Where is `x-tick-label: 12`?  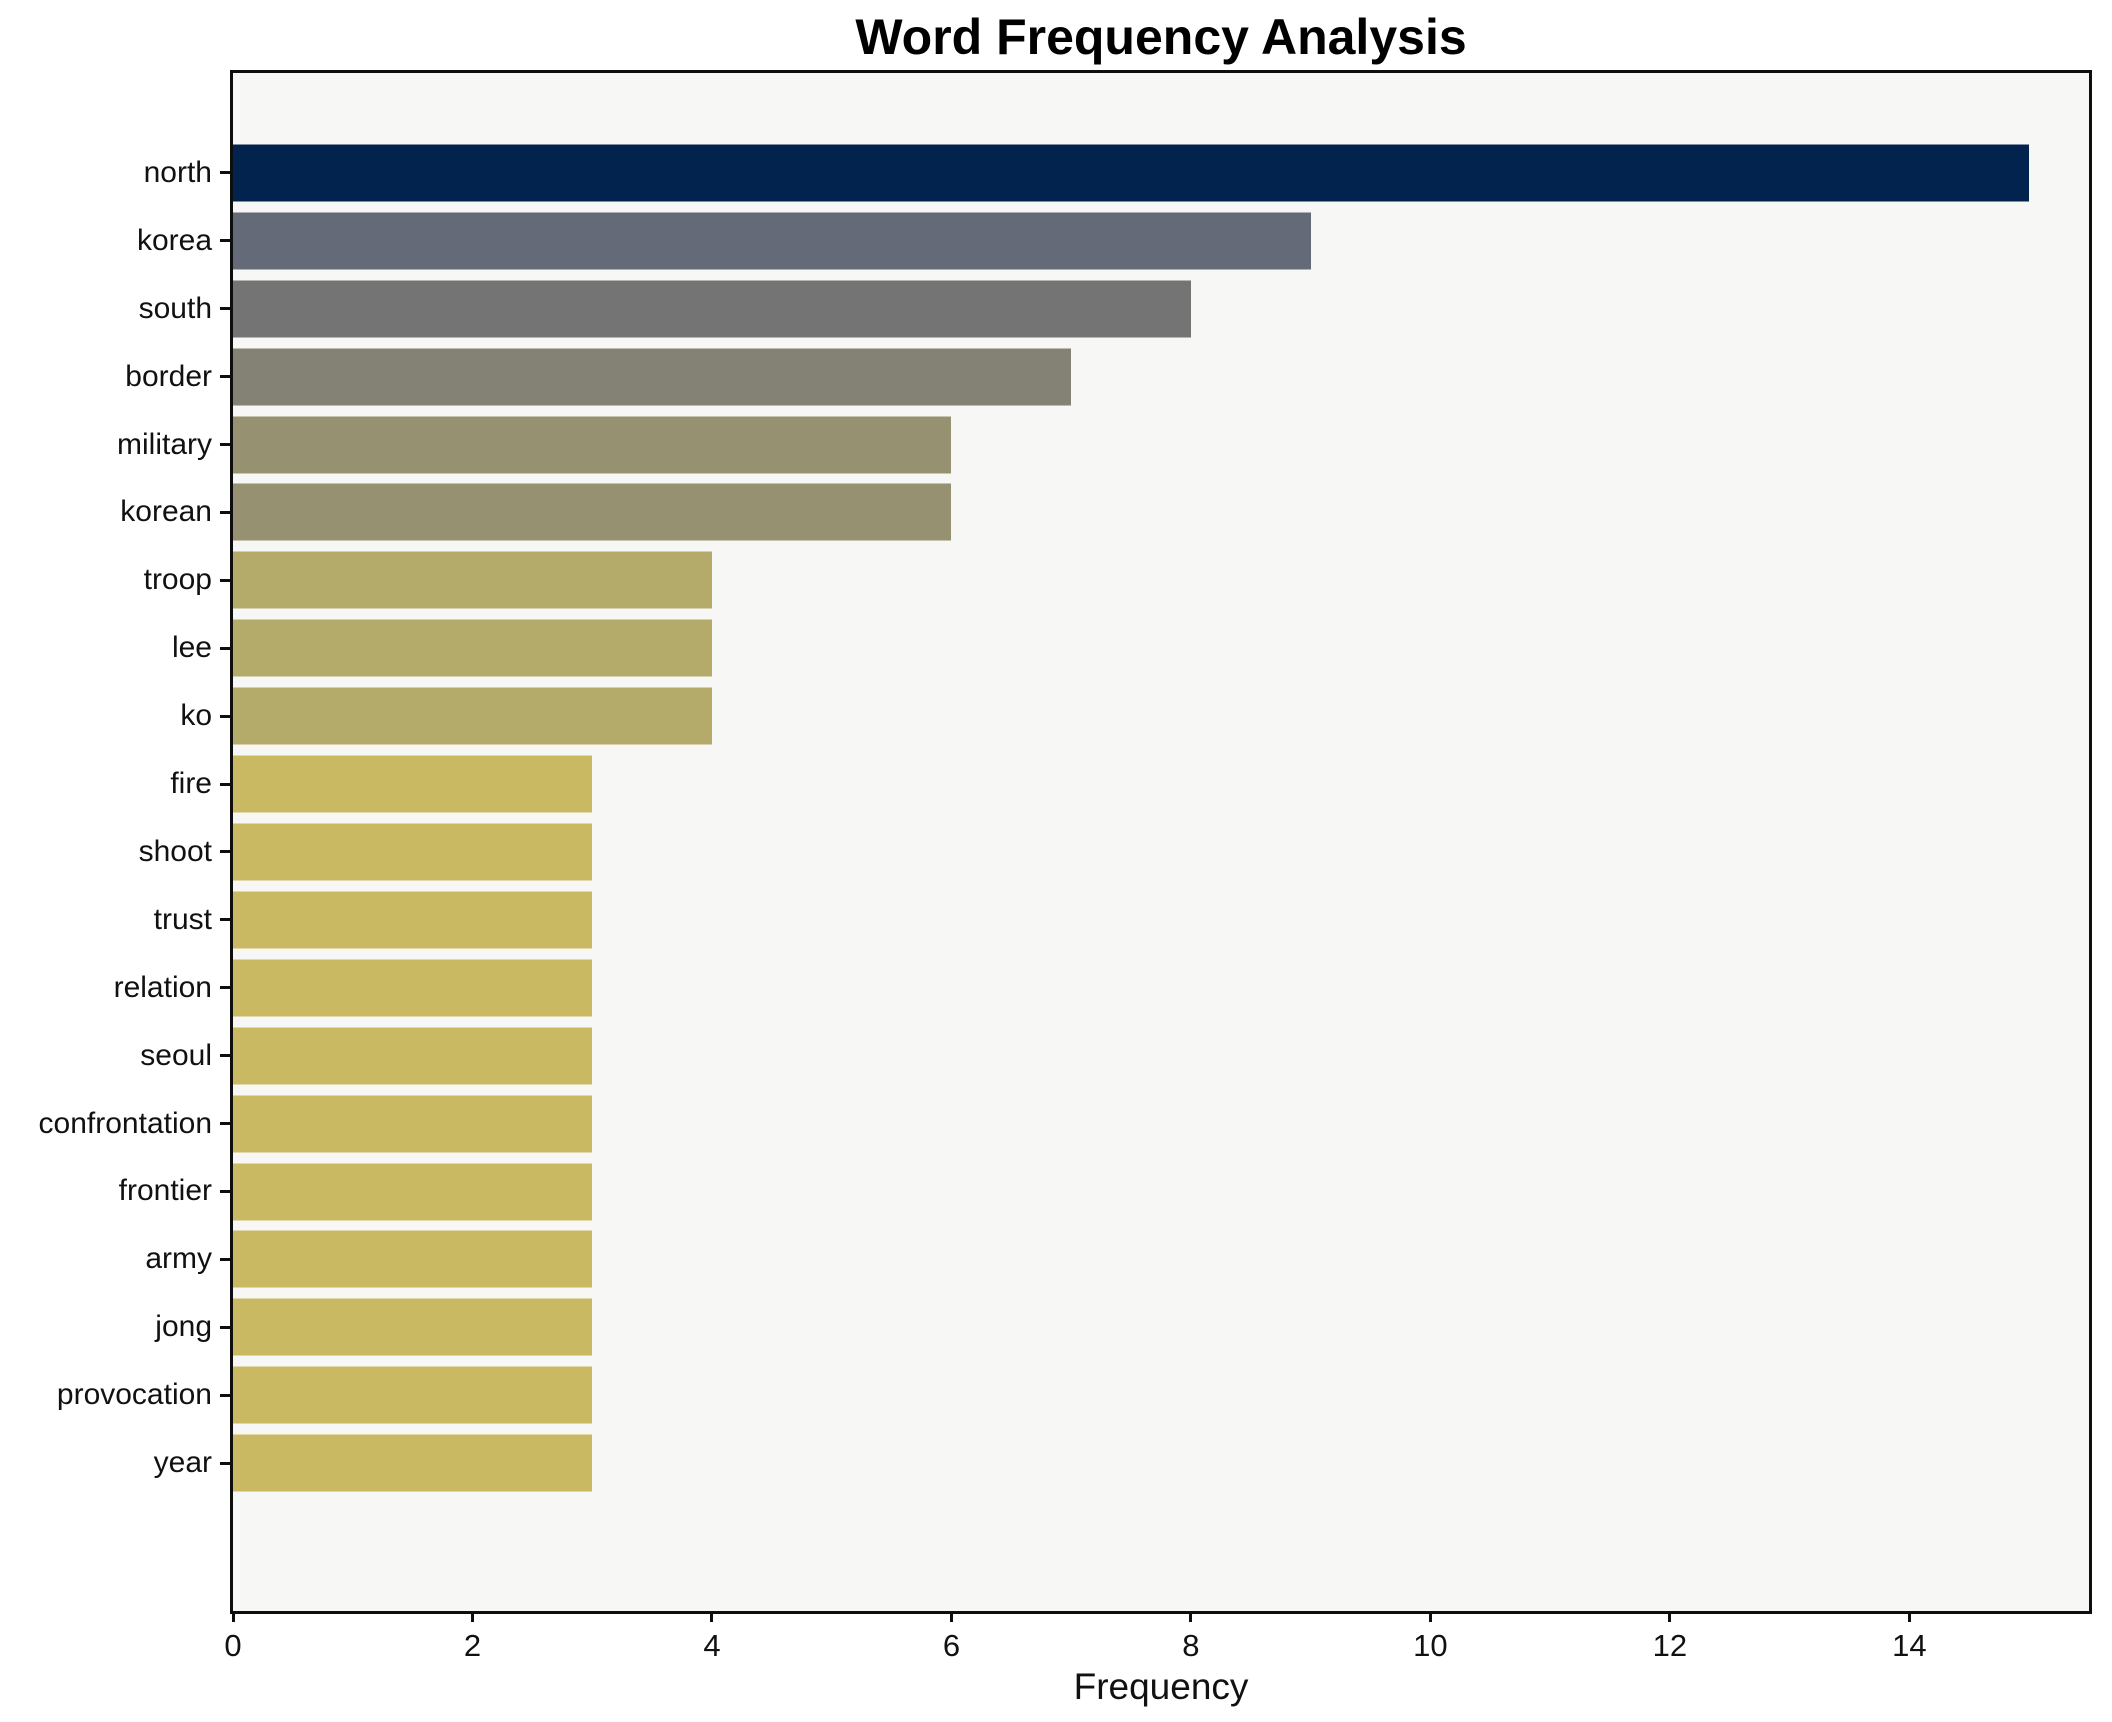
x-tick-label: 12 is located at coordinates (1670, 1645).